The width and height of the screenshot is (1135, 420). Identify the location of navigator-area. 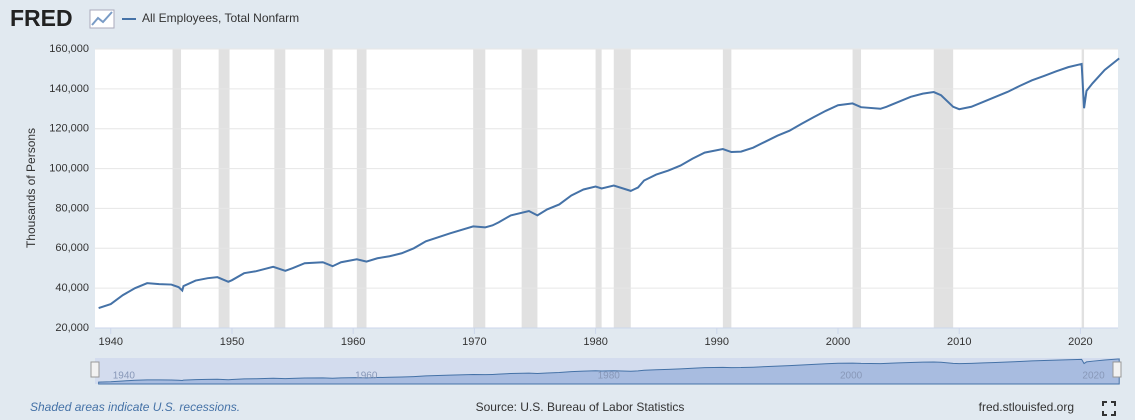
(609, 371).